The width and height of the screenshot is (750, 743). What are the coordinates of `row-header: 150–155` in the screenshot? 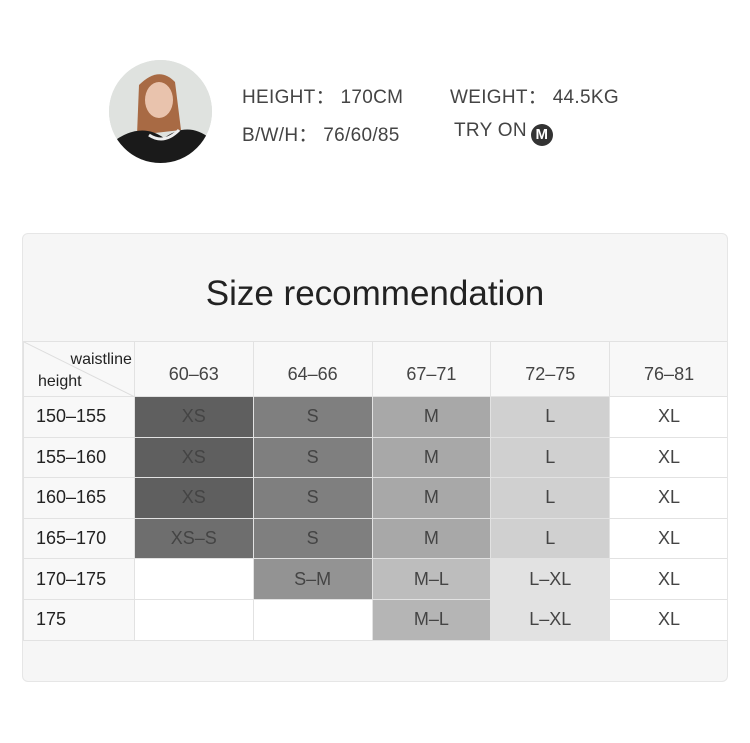 It's located at (79, 417).